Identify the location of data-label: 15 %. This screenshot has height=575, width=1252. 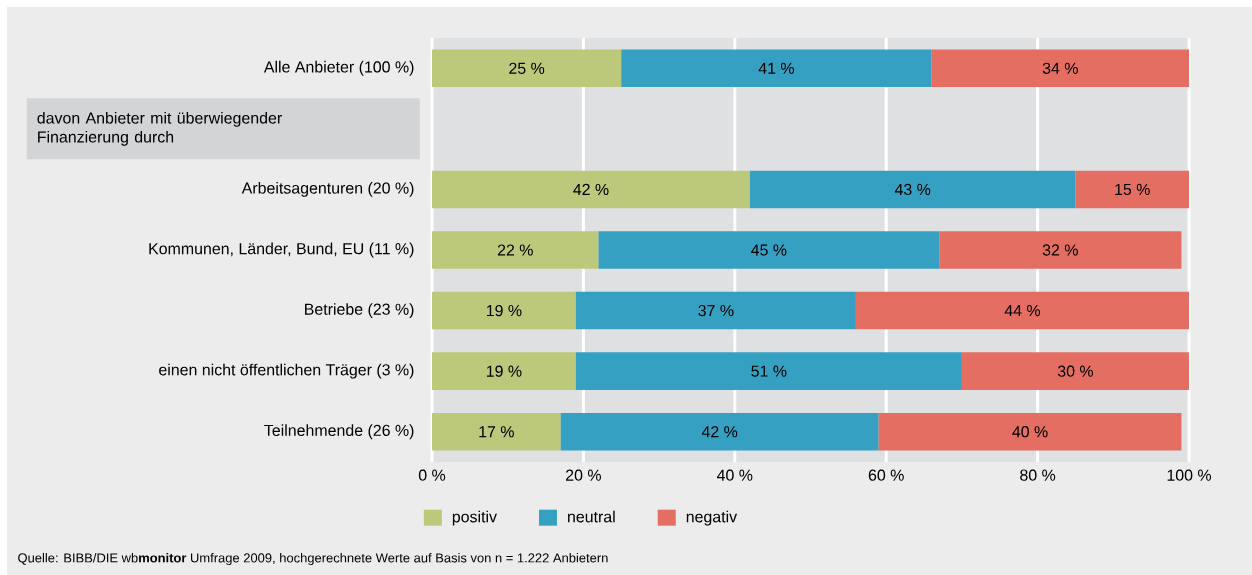
(1132, 189).